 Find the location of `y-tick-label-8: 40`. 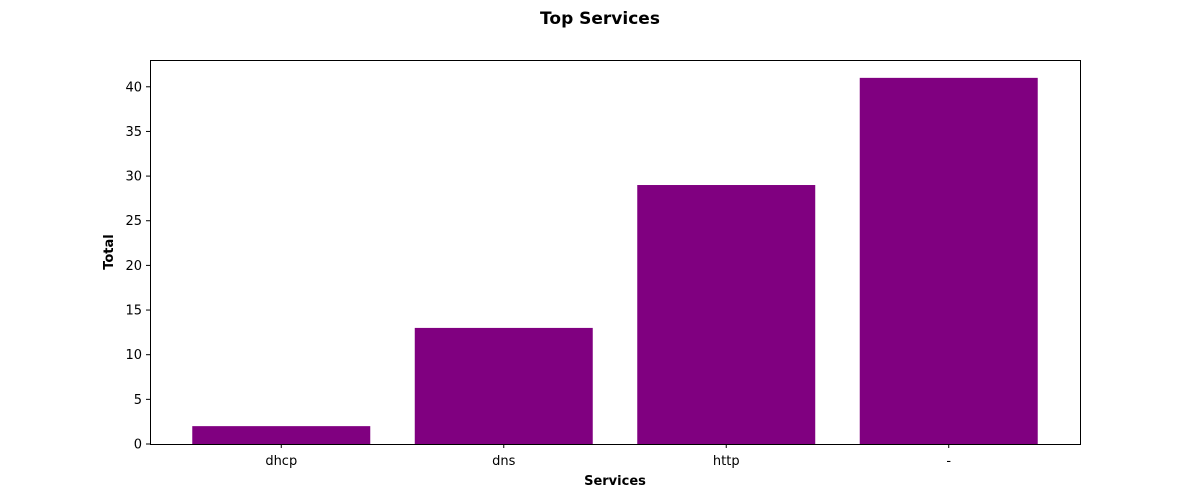

y-tick-label-8: 40 is located at coordinates (133, 87).